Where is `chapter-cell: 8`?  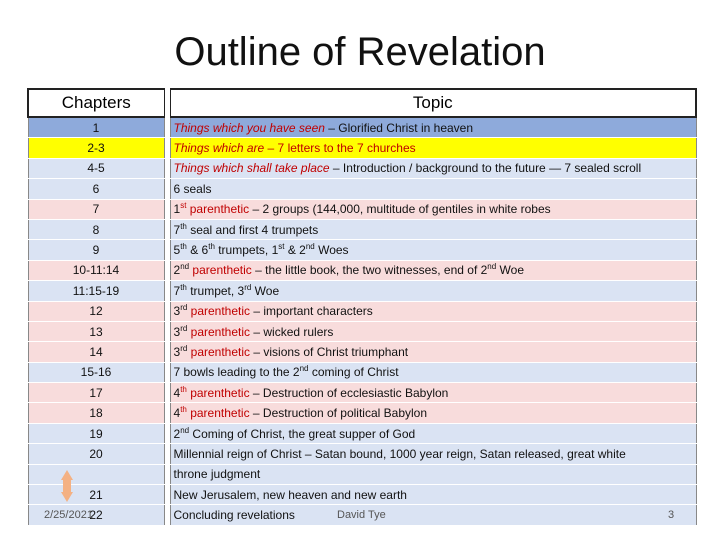 chapter-cell: 8 is located at coordinates (96, 230).